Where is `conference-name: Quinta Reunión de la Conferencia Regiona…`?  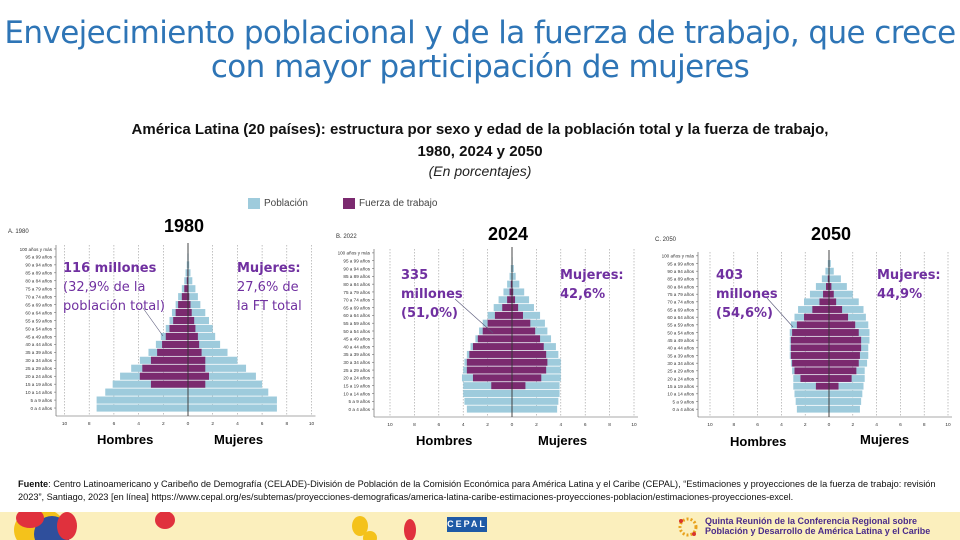 conference-name: Quinta Reunión de la Conferencia Regiona… is located at coordinates (818, 526).